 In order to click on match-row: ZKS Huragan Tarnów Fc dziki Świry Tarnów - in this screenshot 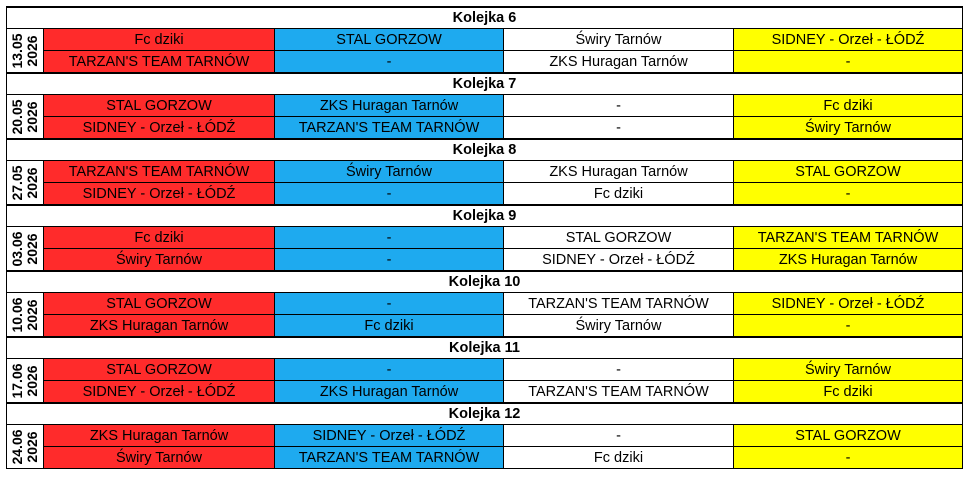, I will do `click(485, 326)`.